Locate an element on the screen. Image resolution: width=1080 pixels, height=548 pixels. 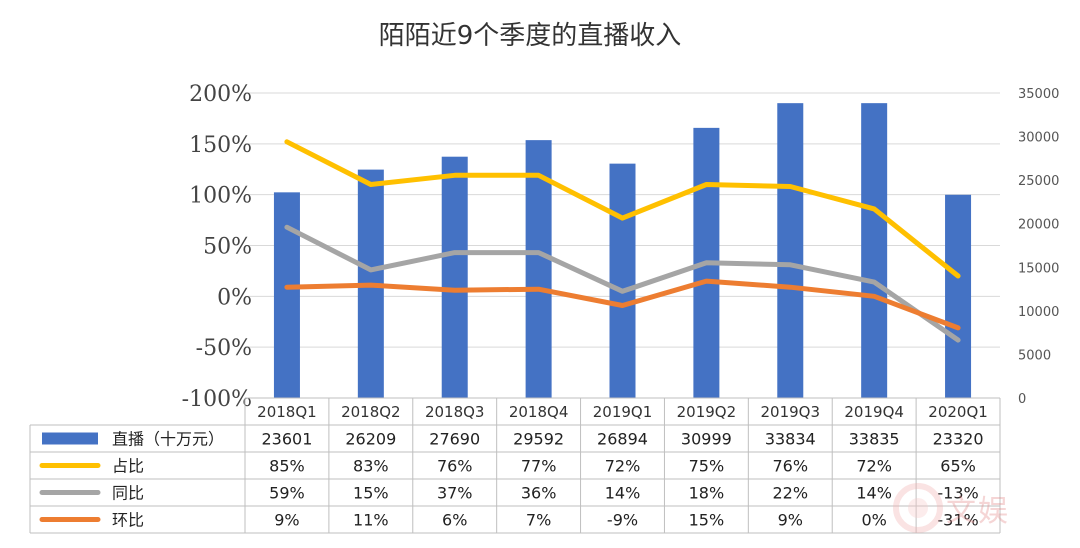
data-label: 0% is located at coordinates (873, 520).